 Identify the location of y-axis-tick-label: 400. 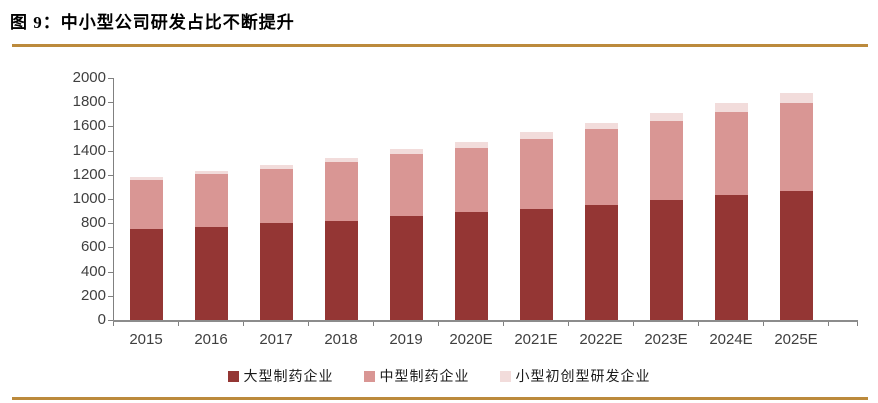
(93, 271).